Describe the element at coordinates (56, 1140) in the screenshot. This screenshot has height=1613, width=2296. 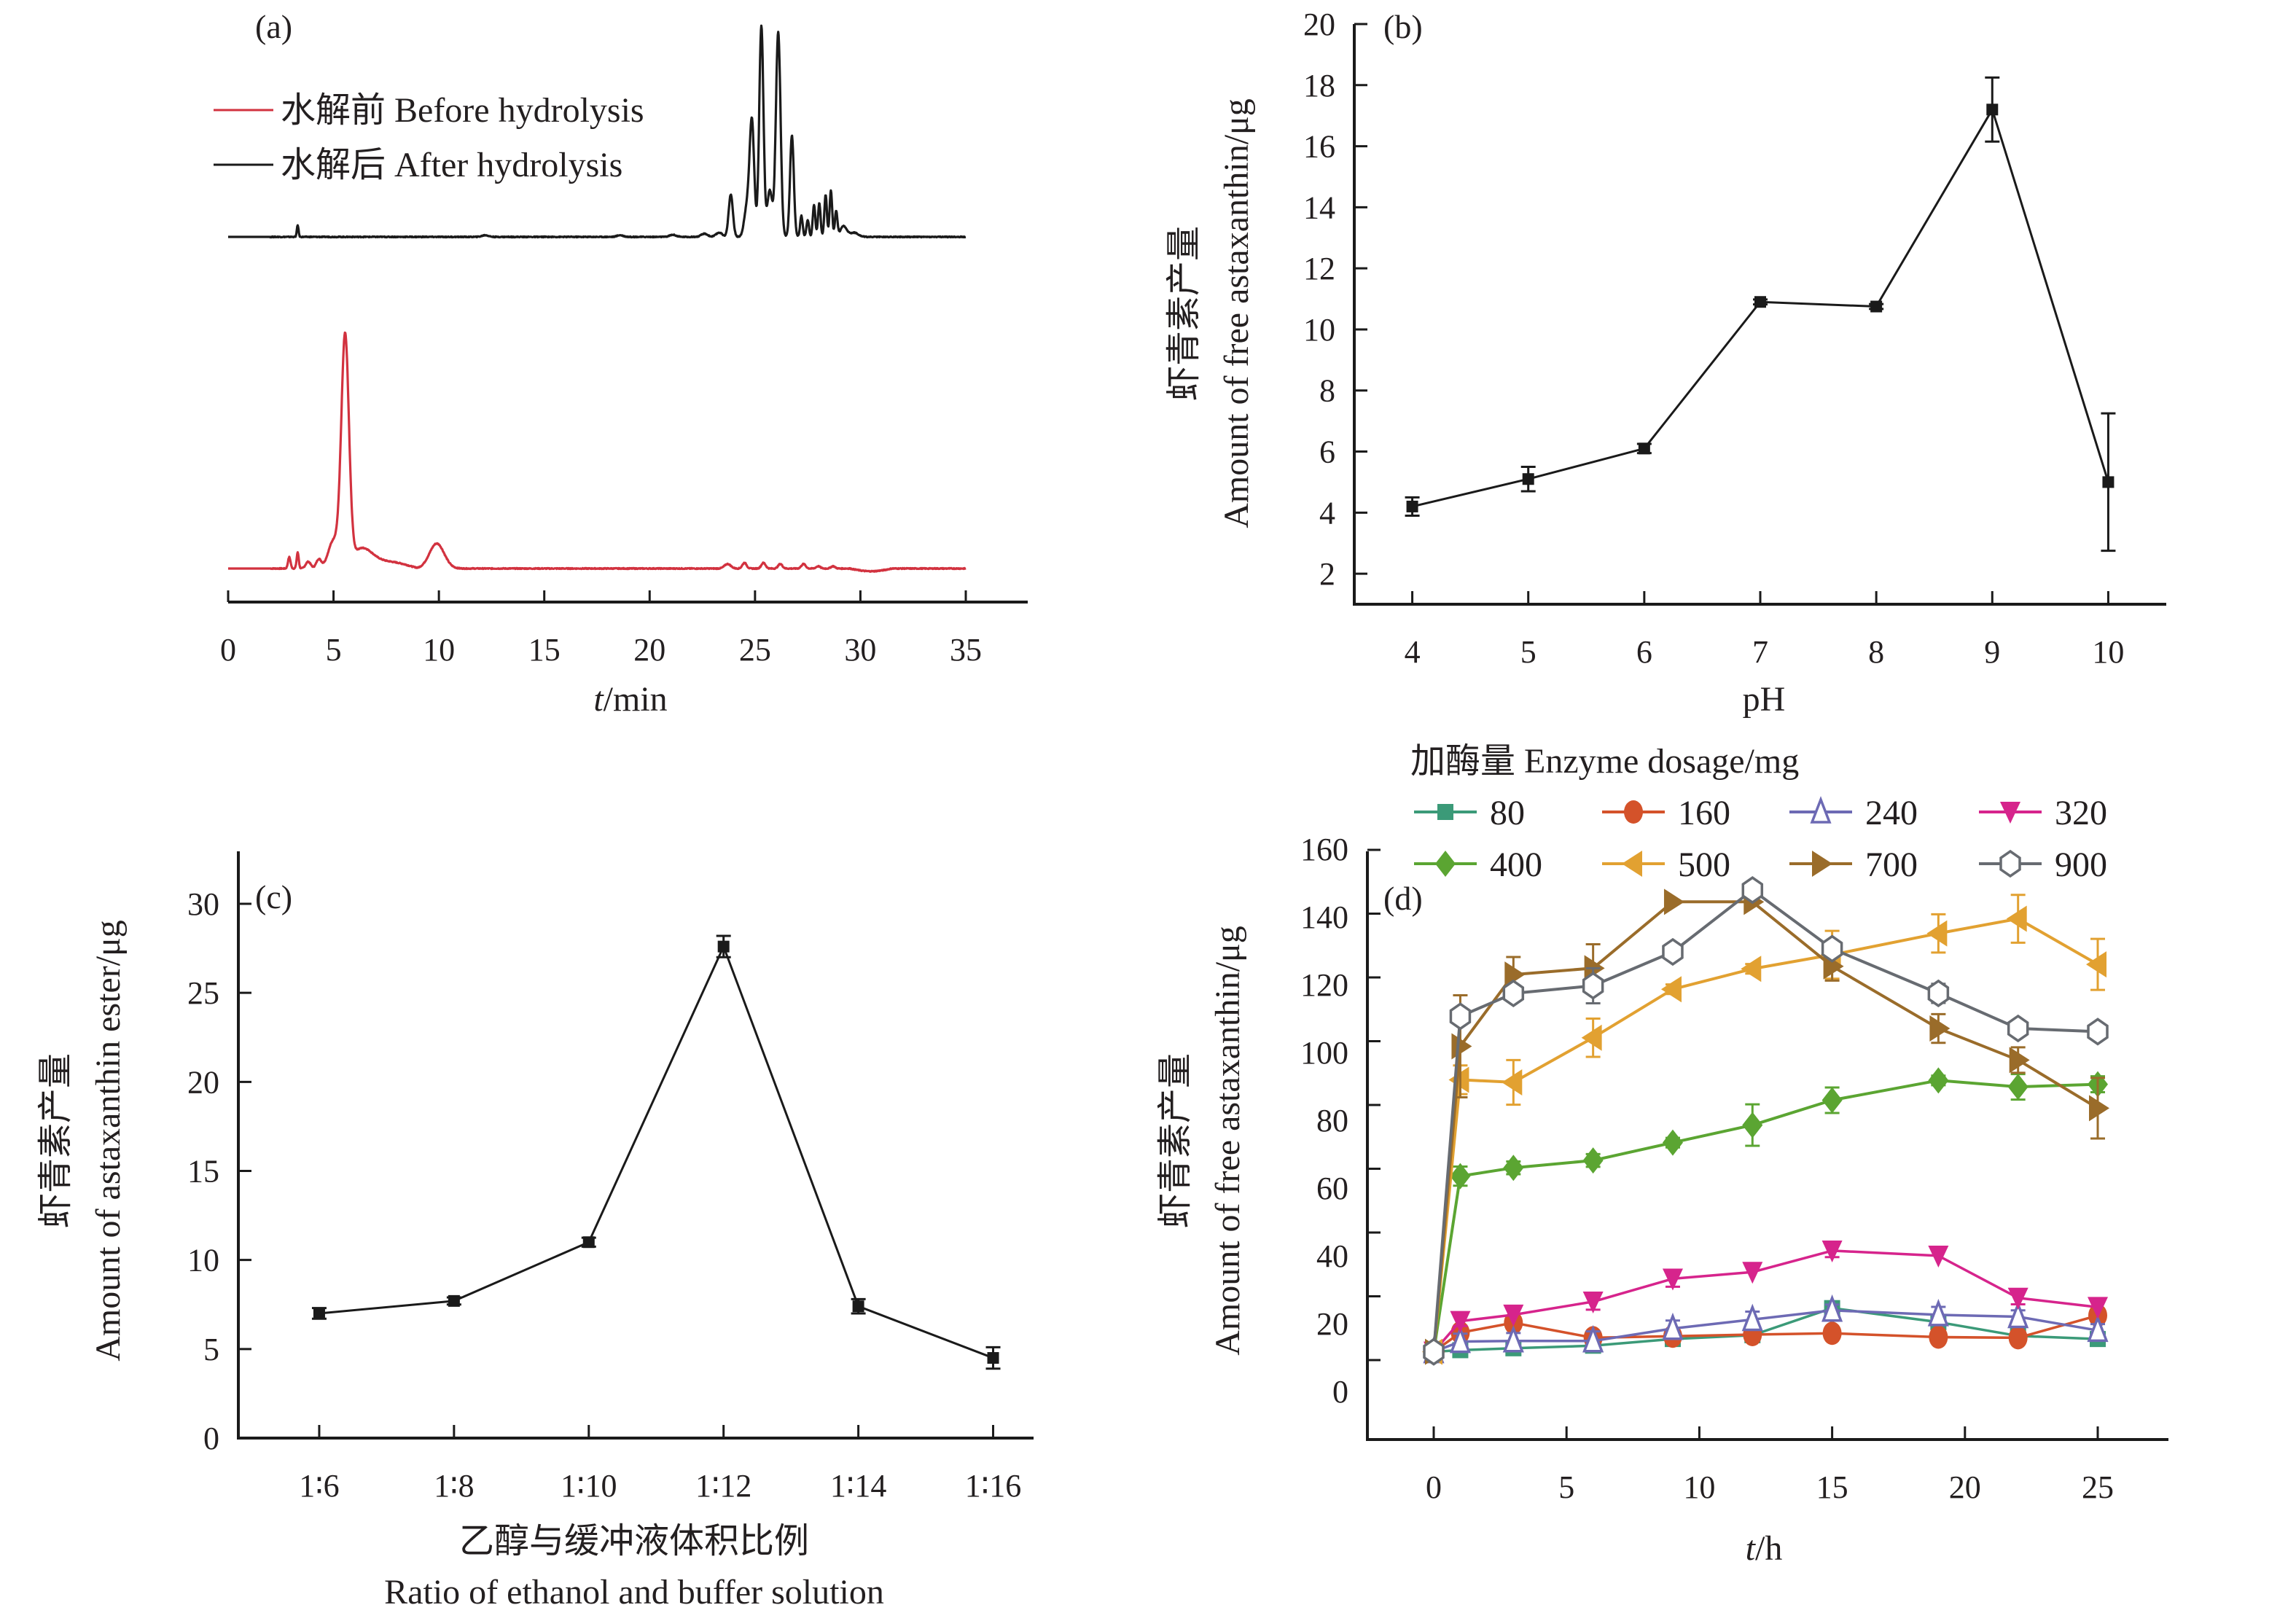
I see `panel-c-ylabel-cn: 虾青素产量` at that location.